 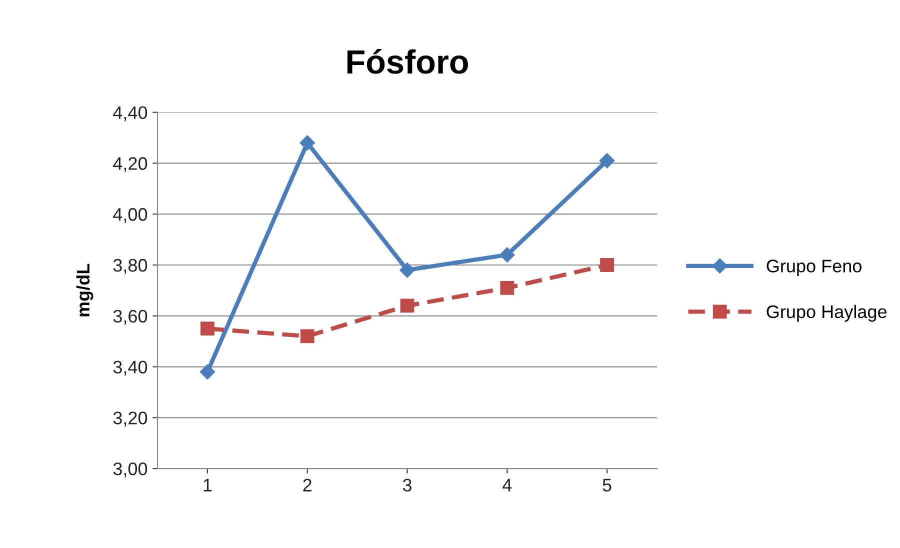 I want to click on x-tick-label: 3, so click(x=407, y=485).